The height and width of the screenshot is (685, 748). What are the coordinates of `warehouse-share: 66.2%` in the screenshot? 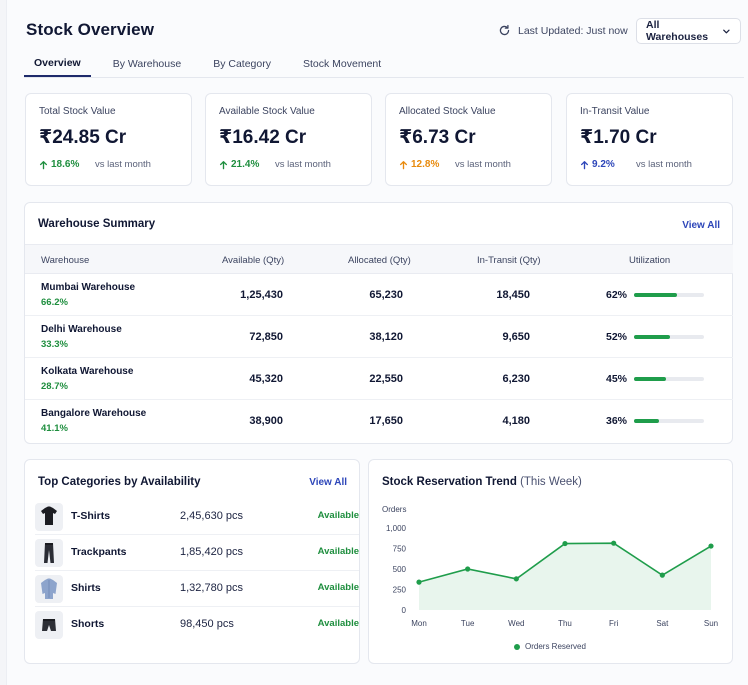 It's located at (54, 302).